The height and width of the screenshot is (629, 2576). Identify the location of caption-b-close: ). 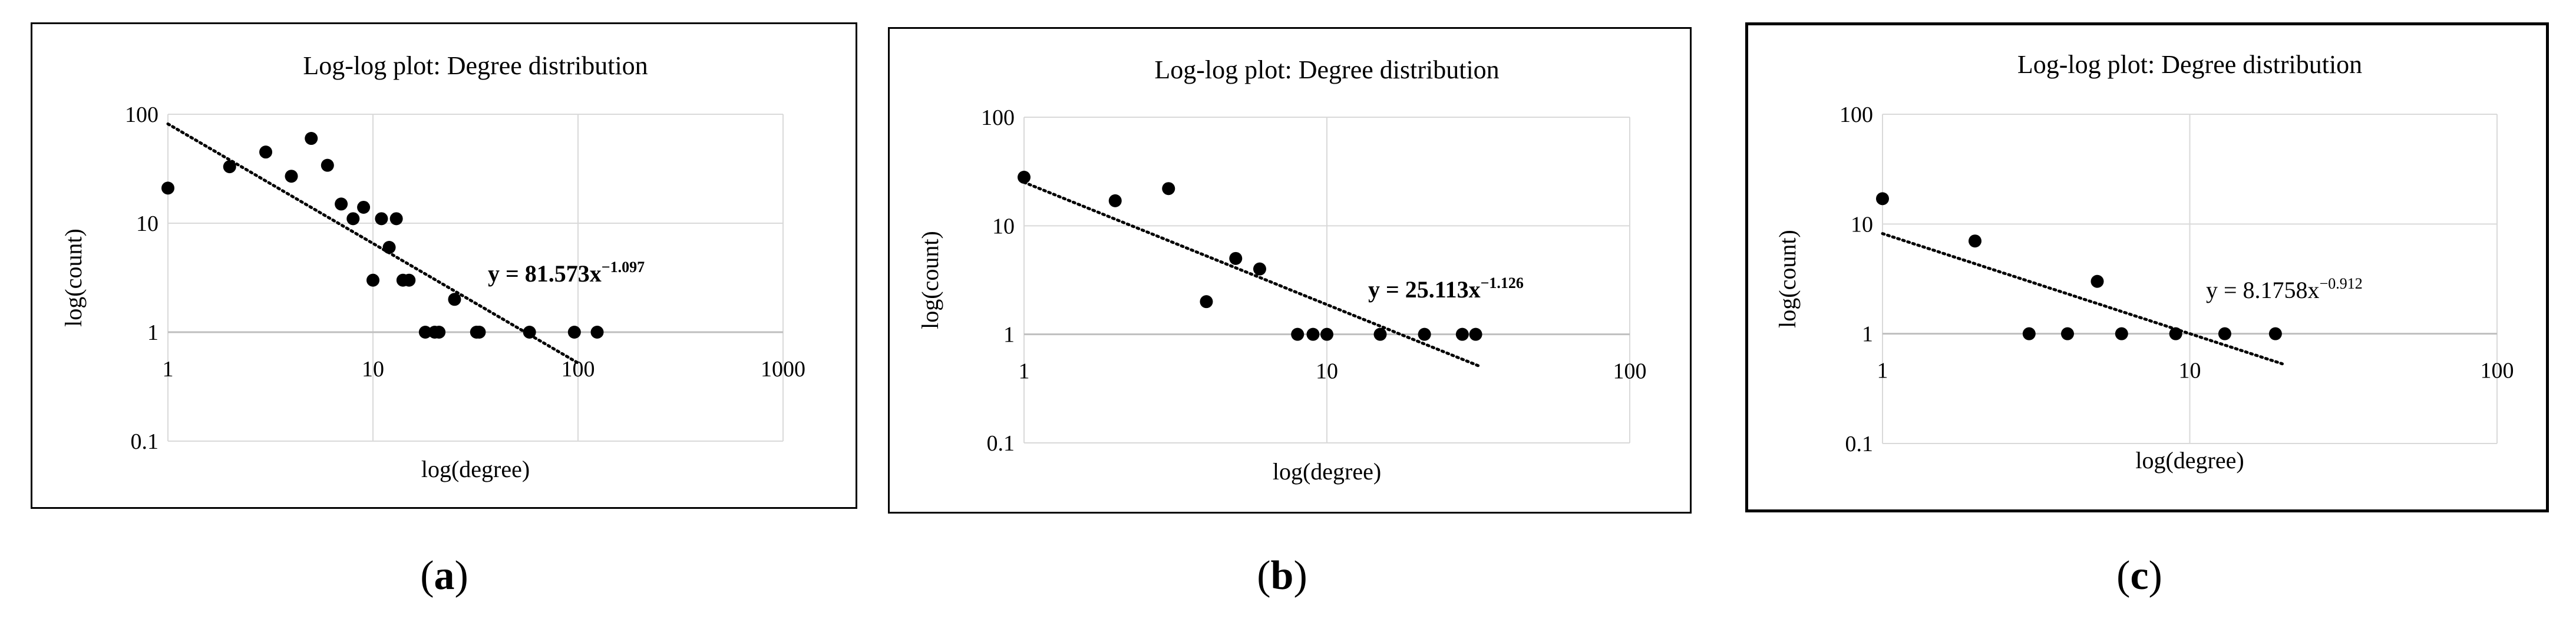
(1300, 575).